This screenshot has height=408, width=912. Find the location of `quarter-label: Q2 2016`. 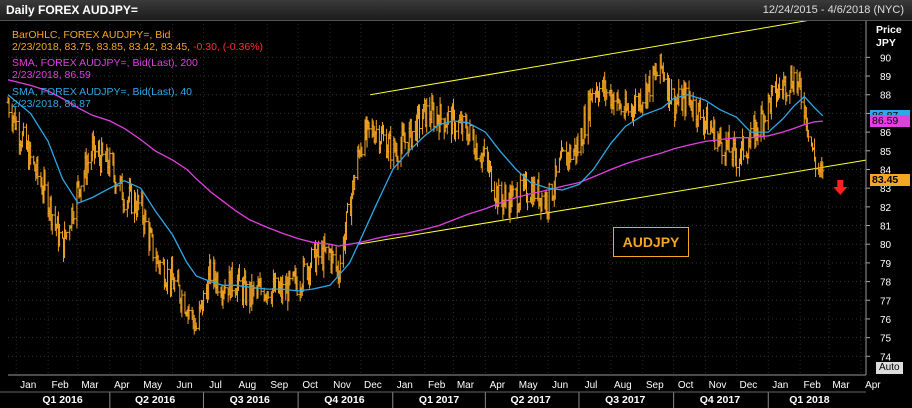

quarter-label: Q2 2016 is located at coordinates (155, 400).